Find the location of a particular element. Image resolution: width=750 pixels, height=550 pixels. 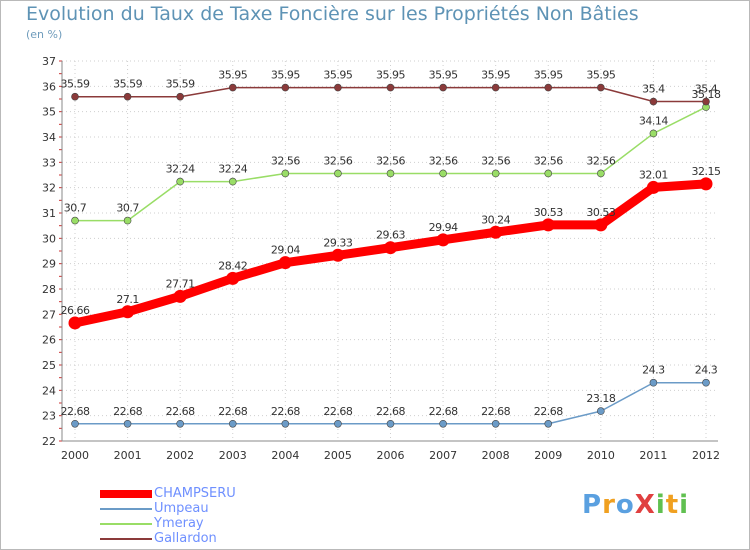

x-tick-label: 2002 is located at coordinates (180, 455).